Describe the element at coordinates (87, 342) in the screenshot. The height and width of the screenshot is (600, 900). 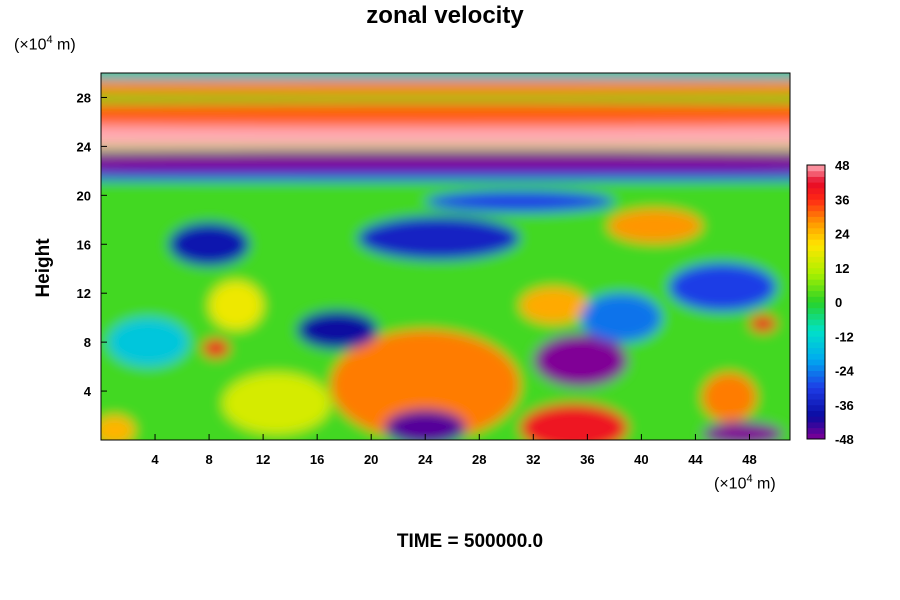
I see `y-tick-label: 8` at that location.